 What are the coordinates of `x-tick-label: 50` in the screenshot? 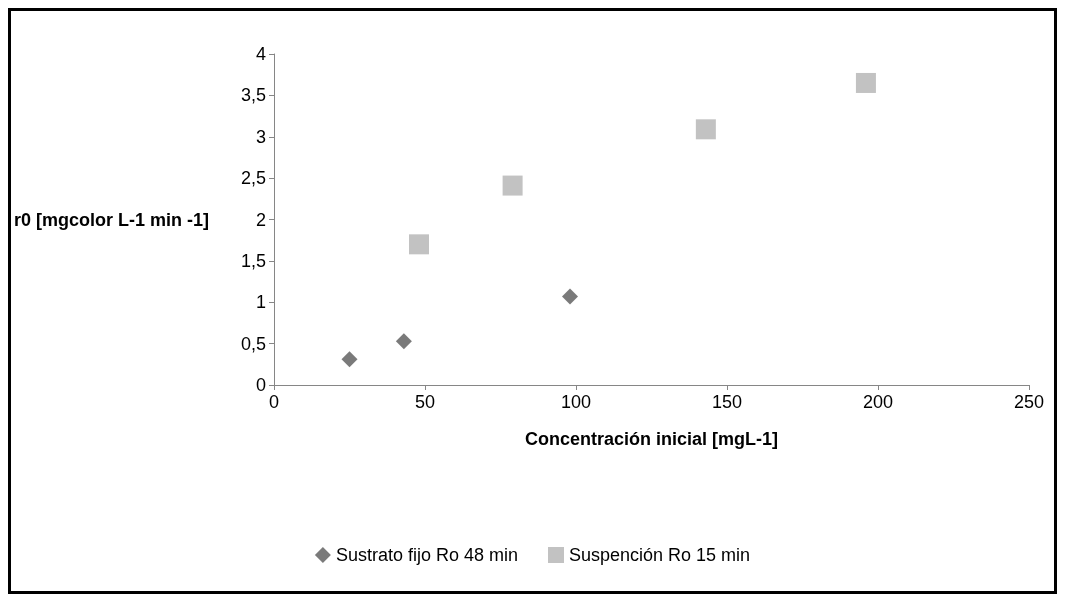 It's located at (425, 402).